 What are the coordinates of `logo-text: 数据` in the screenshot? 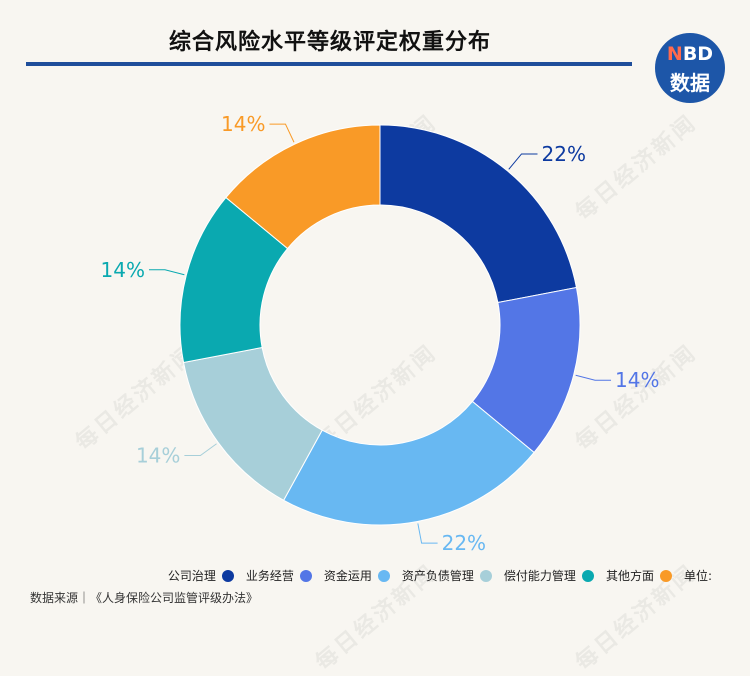 It's located at (690, 83).